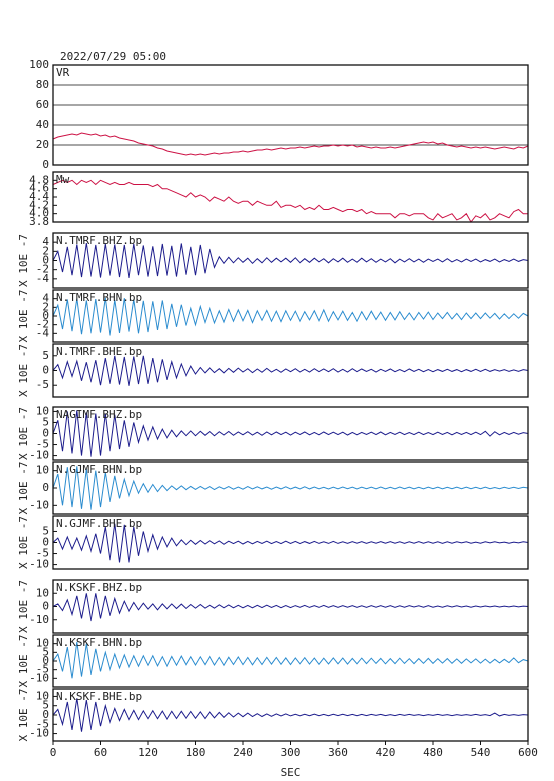 Image resolution: width=554 pixels, height=781 pixels. What do you see at coordinates (528, 752) in the screenshot?
I see `x-tick-label: 600` at bounding box center [528, 752].